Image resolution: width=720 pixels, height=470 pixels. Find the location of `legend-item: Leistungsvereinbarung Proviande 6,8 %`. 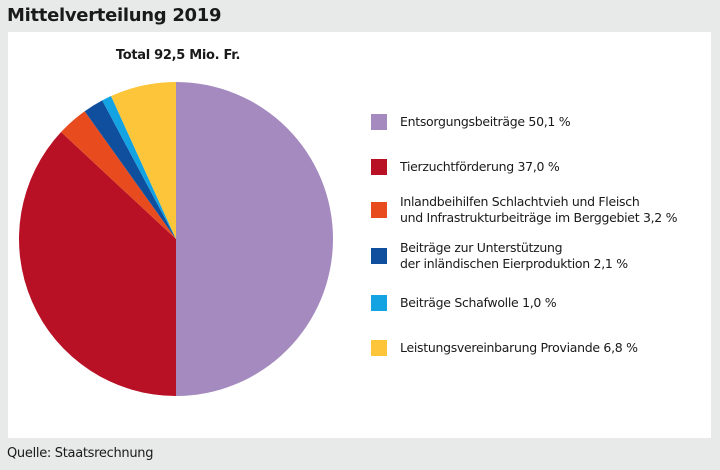

legend-item: Leistungsvereinbarung Proviande 6,8 % is located at coordinates (541, 348).